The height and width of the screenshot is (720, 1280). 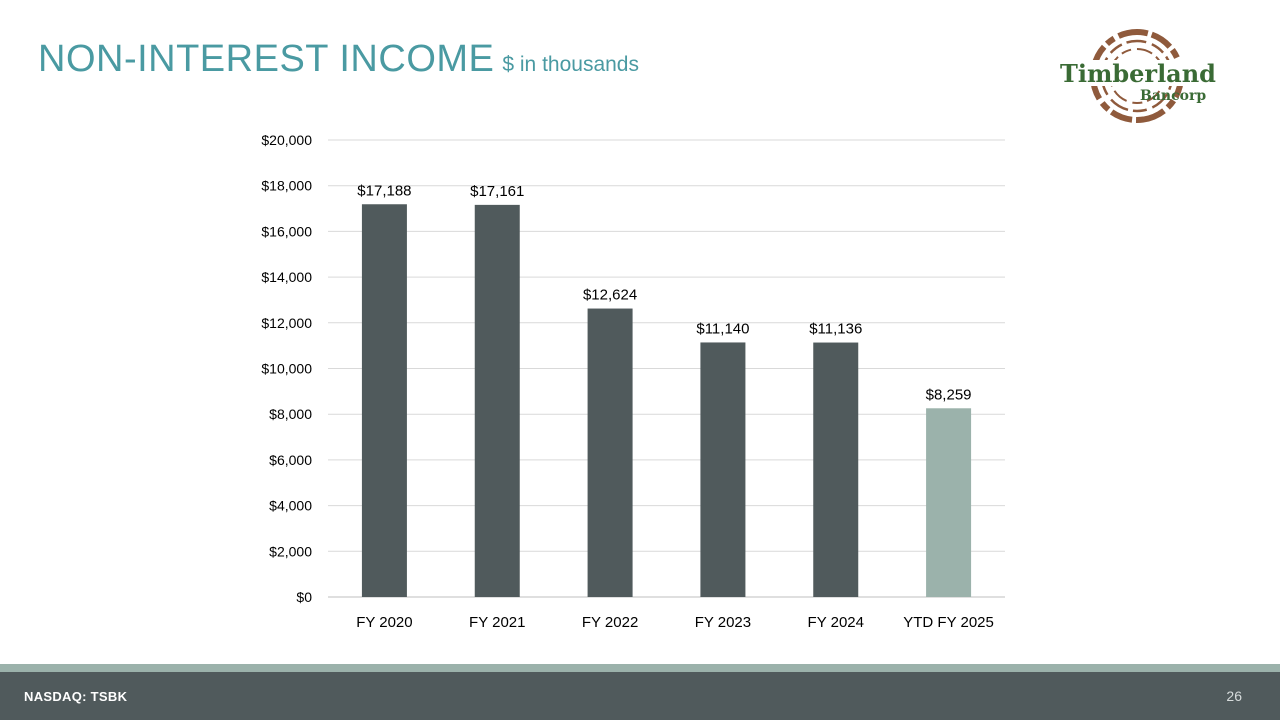 I want to click on data-label: $8,259, so click(x=949, y=394).